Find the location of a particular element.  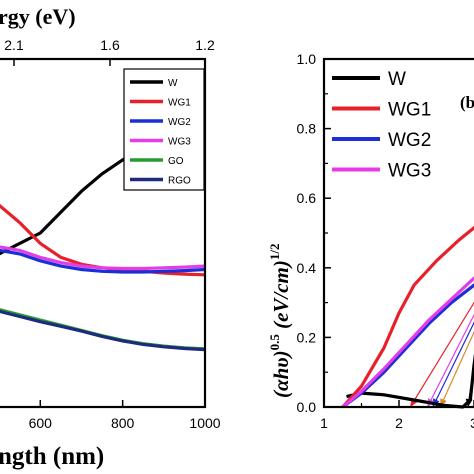

panel-b-y-tick-labels: 0.0 0.2 0.4 0.6 0.8 1.0 is located at coordinates (307, 233).